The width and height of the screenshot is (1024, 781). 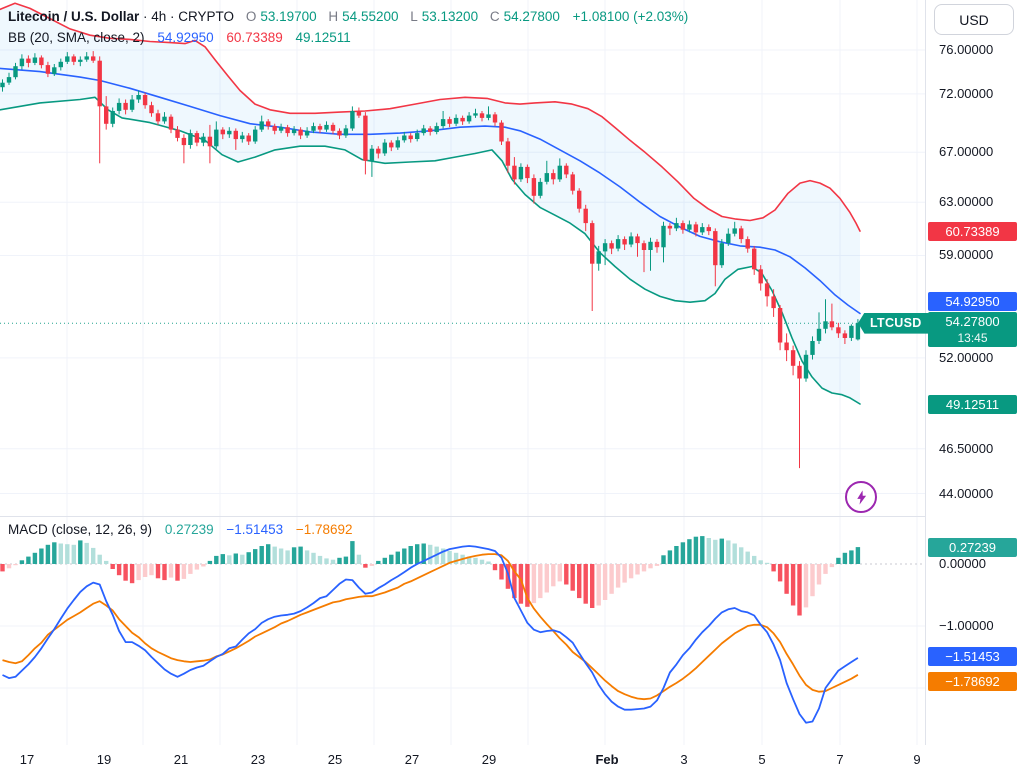 I want to click on symbol-title: Litecoin / U.S. Dollar, so click(x=74, y=16).